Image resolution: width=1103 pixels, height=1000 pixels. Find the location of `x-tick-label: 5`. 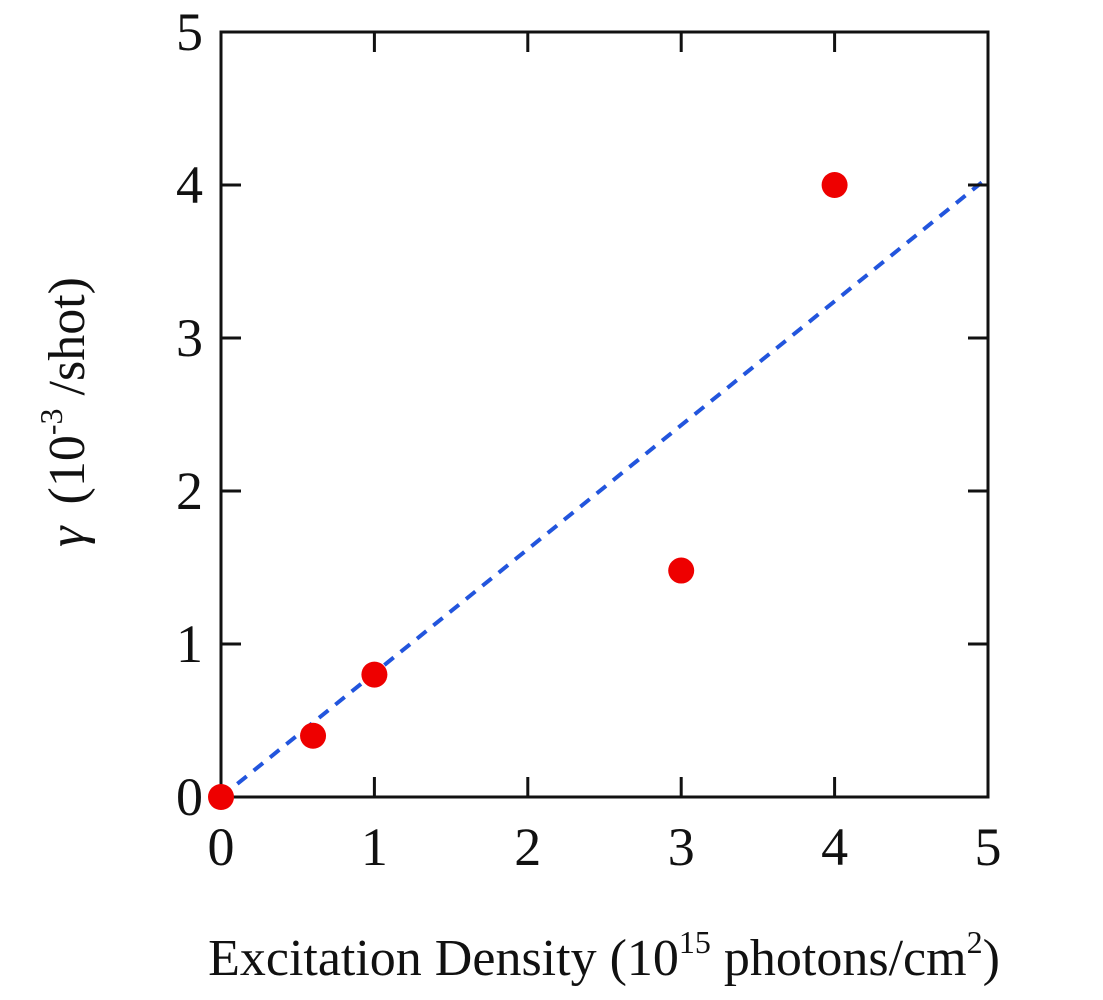

x-tick-label: 5 is located at coordinates (988, 847).